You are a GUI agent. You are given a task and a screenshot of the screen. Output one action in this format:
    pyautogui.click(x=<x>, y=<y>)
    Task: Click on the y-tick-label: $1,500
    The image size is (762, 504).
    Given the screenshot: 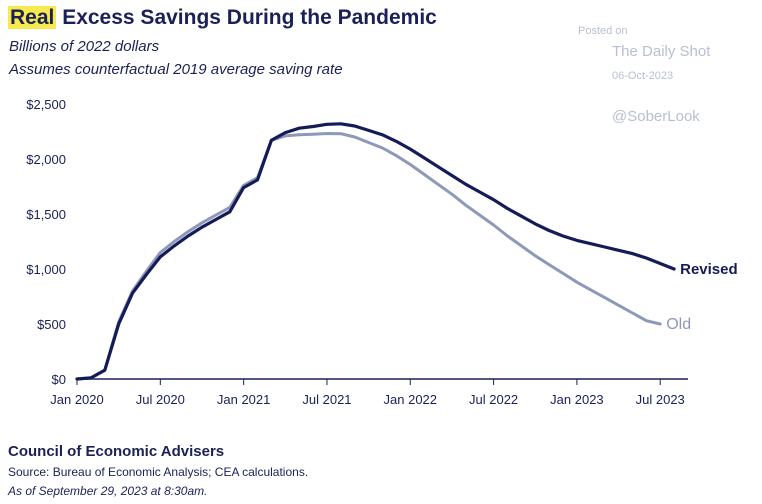 What is the action you would take?
    pyautogui.click(x=46, y=214)
    